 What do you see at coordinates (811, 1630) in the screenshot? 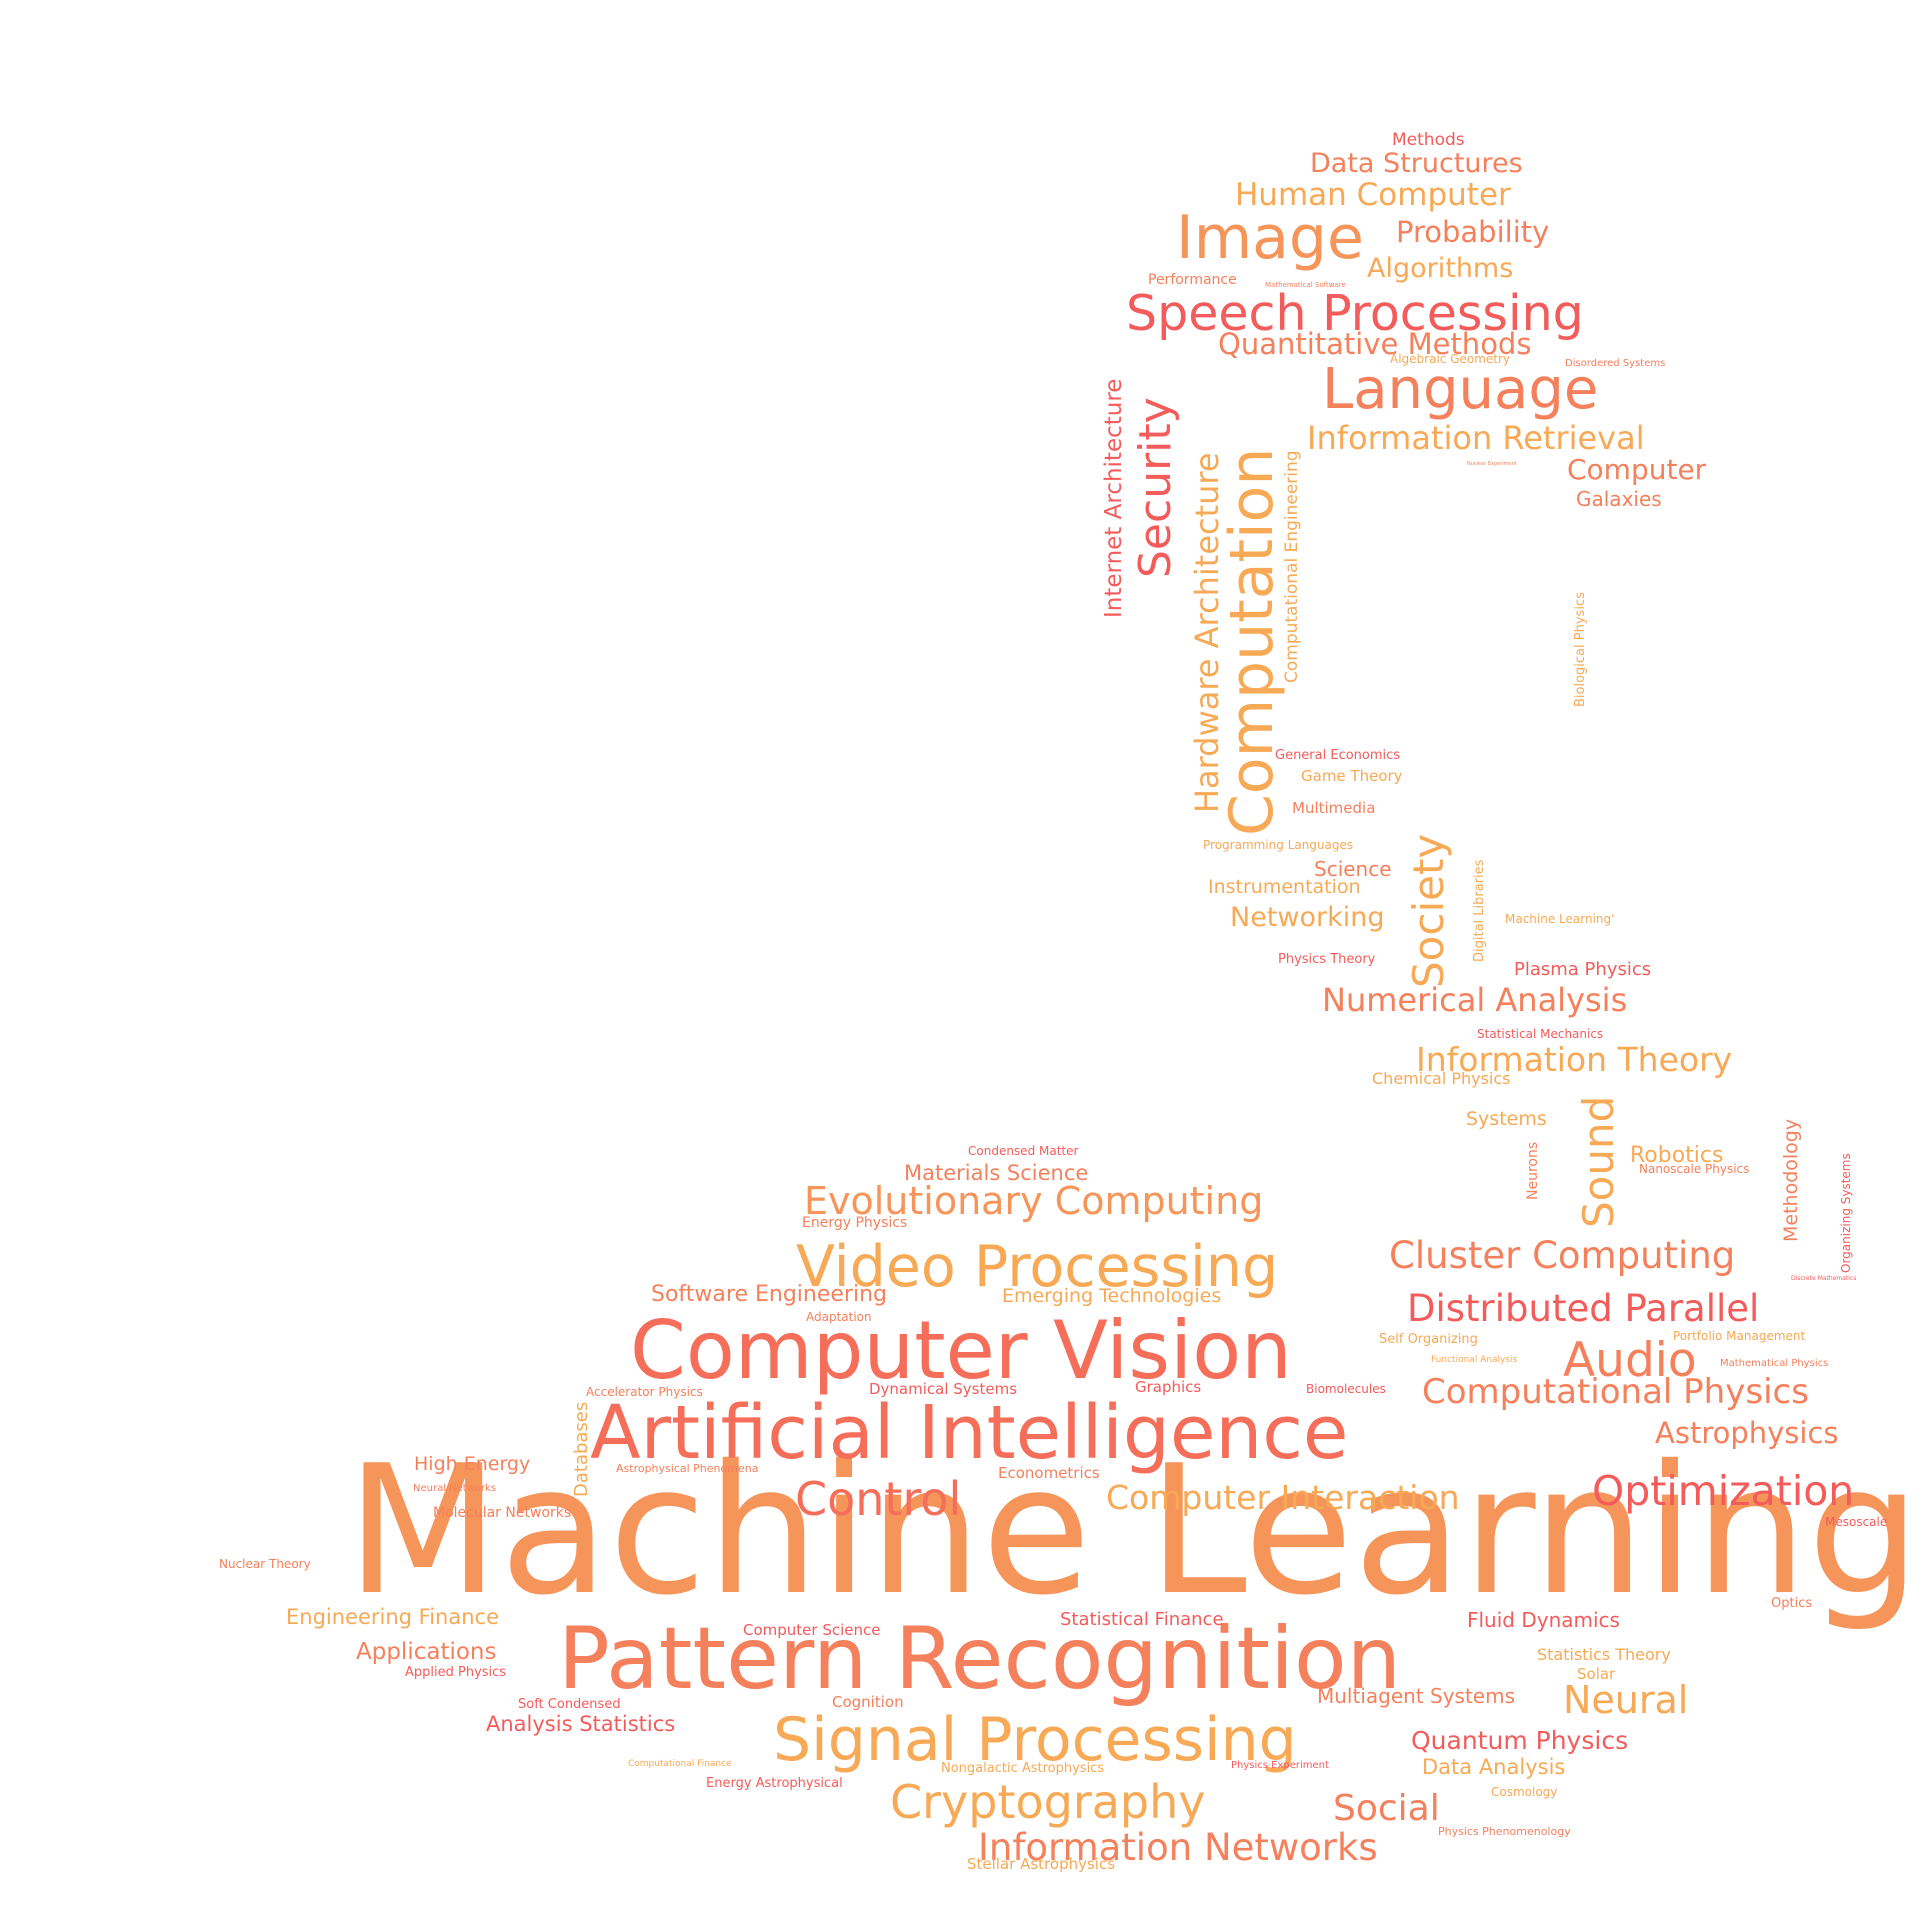
I see `word-computer-science: Computer Science` at bounding box center [811, 1630].